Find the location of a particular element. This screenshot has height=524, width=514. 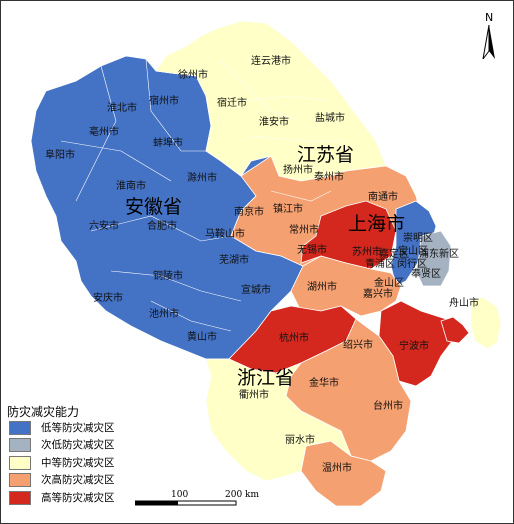

city-label: 衢州市 is located at coordinates (254, 394).